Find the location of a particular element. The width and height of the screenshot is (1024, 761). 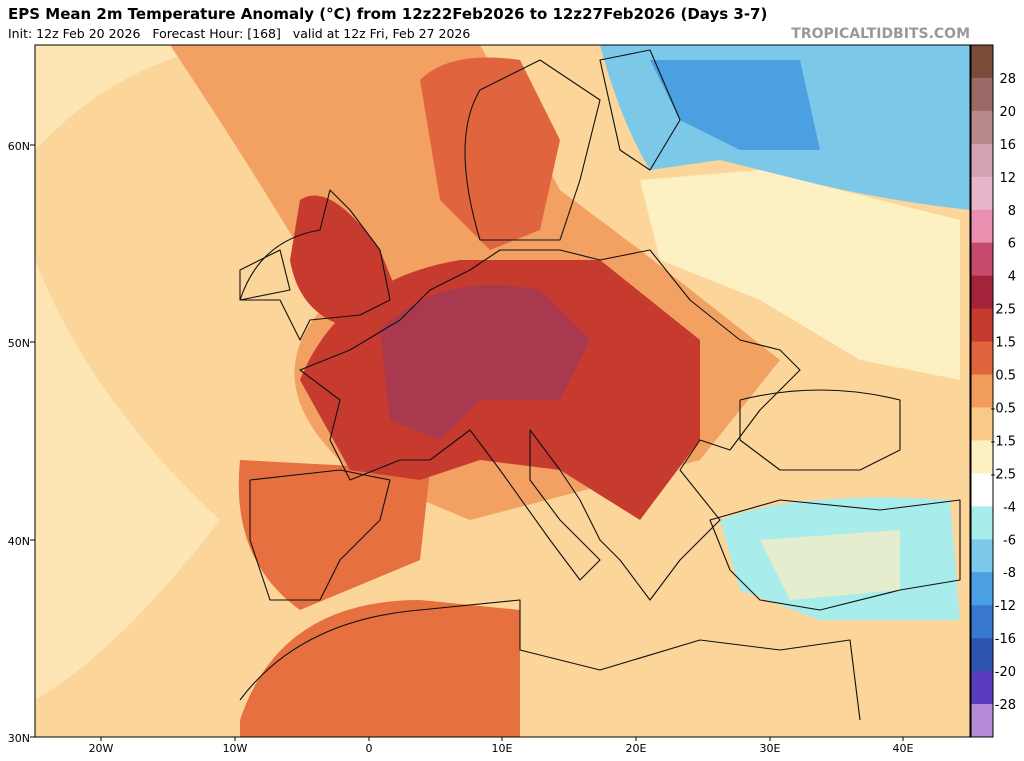

lat-label: 30N is located at coordinates (19, 738).